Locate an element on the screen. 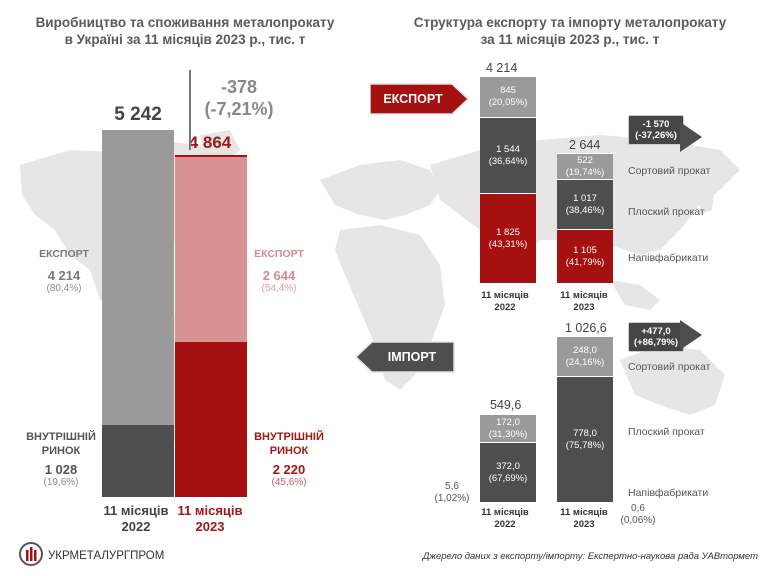 Image resolution: width=768 pixels, height=576 pixels. import-xlabel-2022-line1: 11 місяців is located at coordinates (505, 512).